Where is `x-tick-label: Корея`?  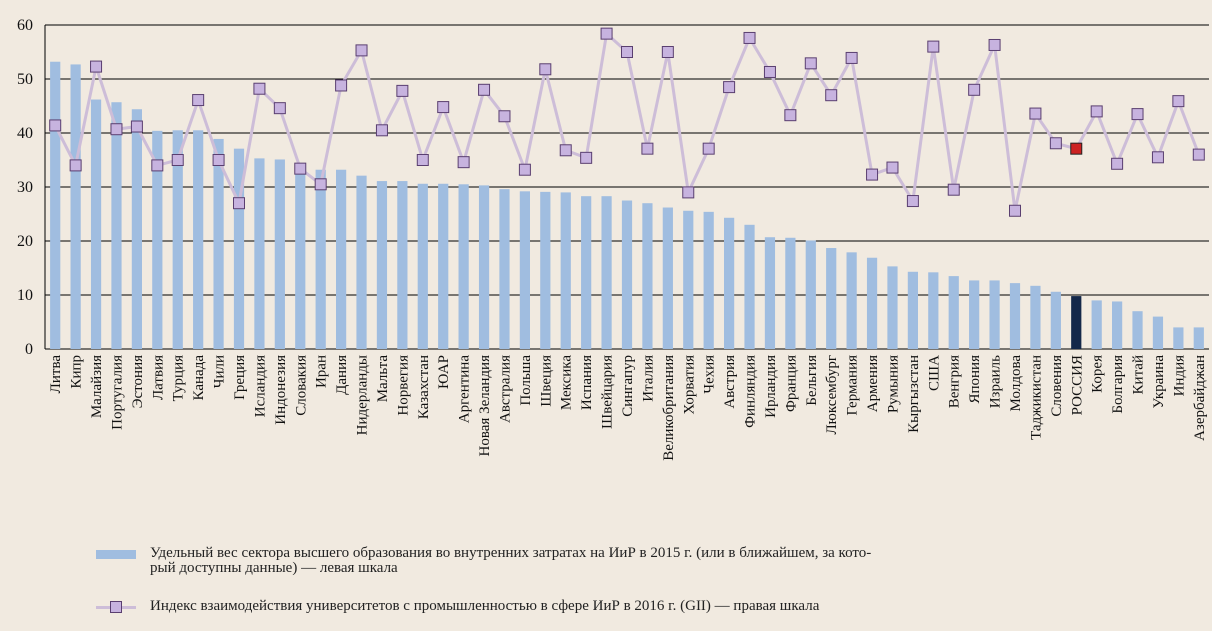 x-tick-label: Корея is located at coordinates (1098, 374).